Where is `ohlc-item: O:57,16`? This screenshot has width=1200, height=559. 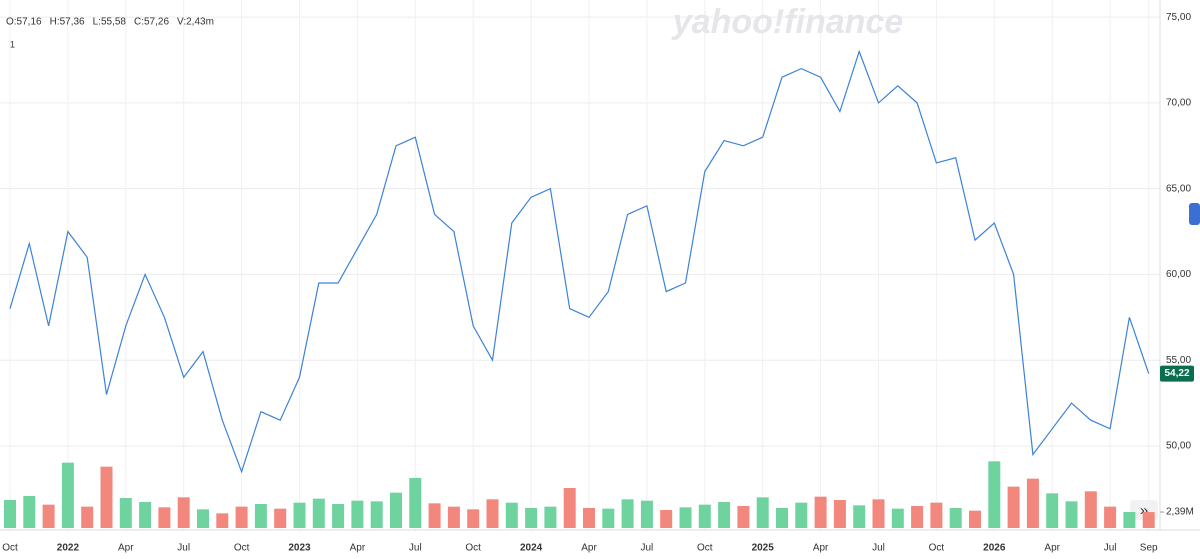 ohlc-item: O:57,16 is located at coordinates (24, 22).